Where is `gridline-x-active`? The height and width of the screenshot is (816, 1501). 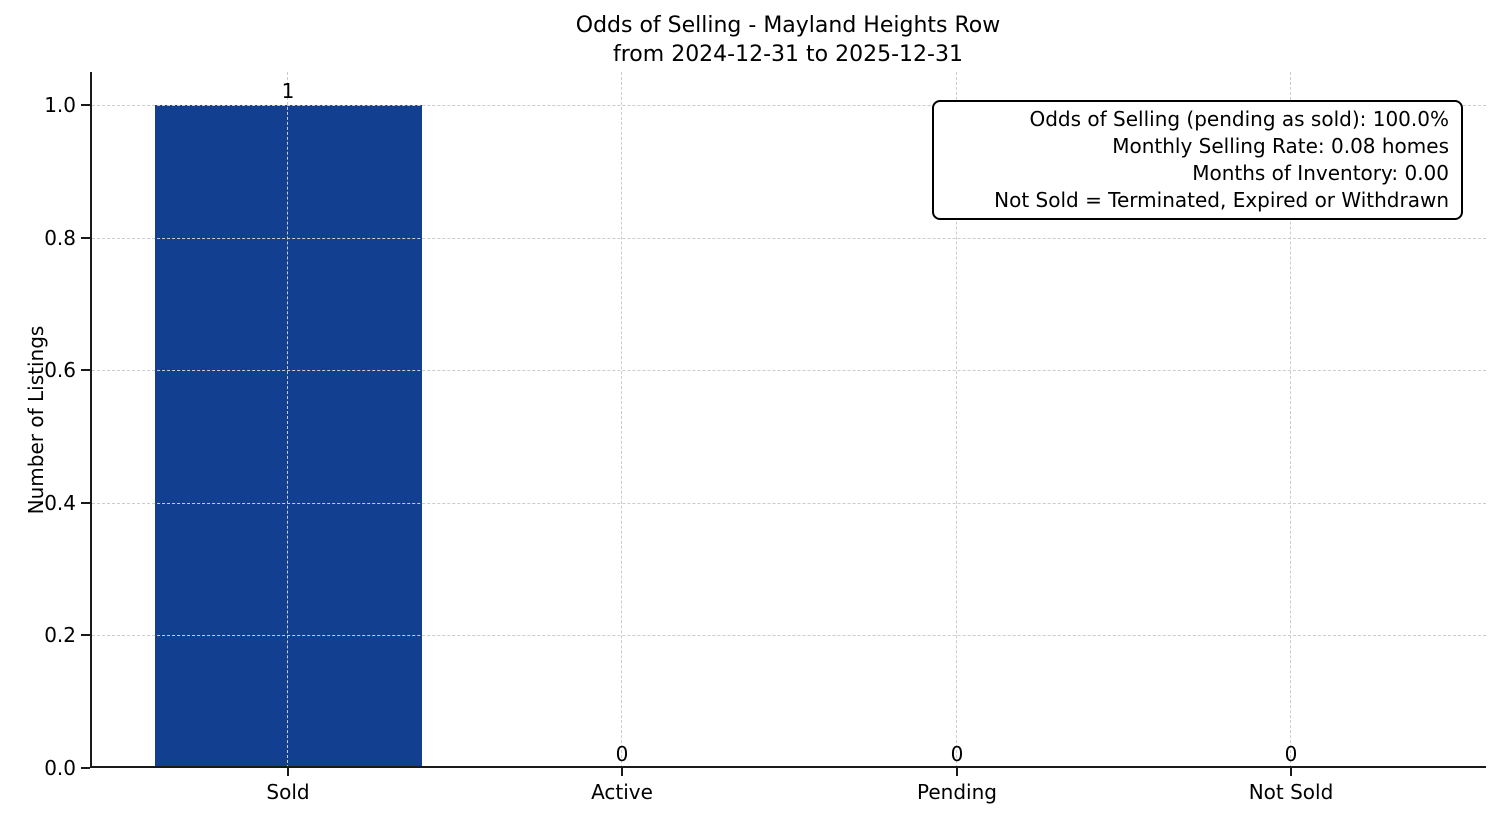
gridline-x-active is located at coordinates (621, 420).